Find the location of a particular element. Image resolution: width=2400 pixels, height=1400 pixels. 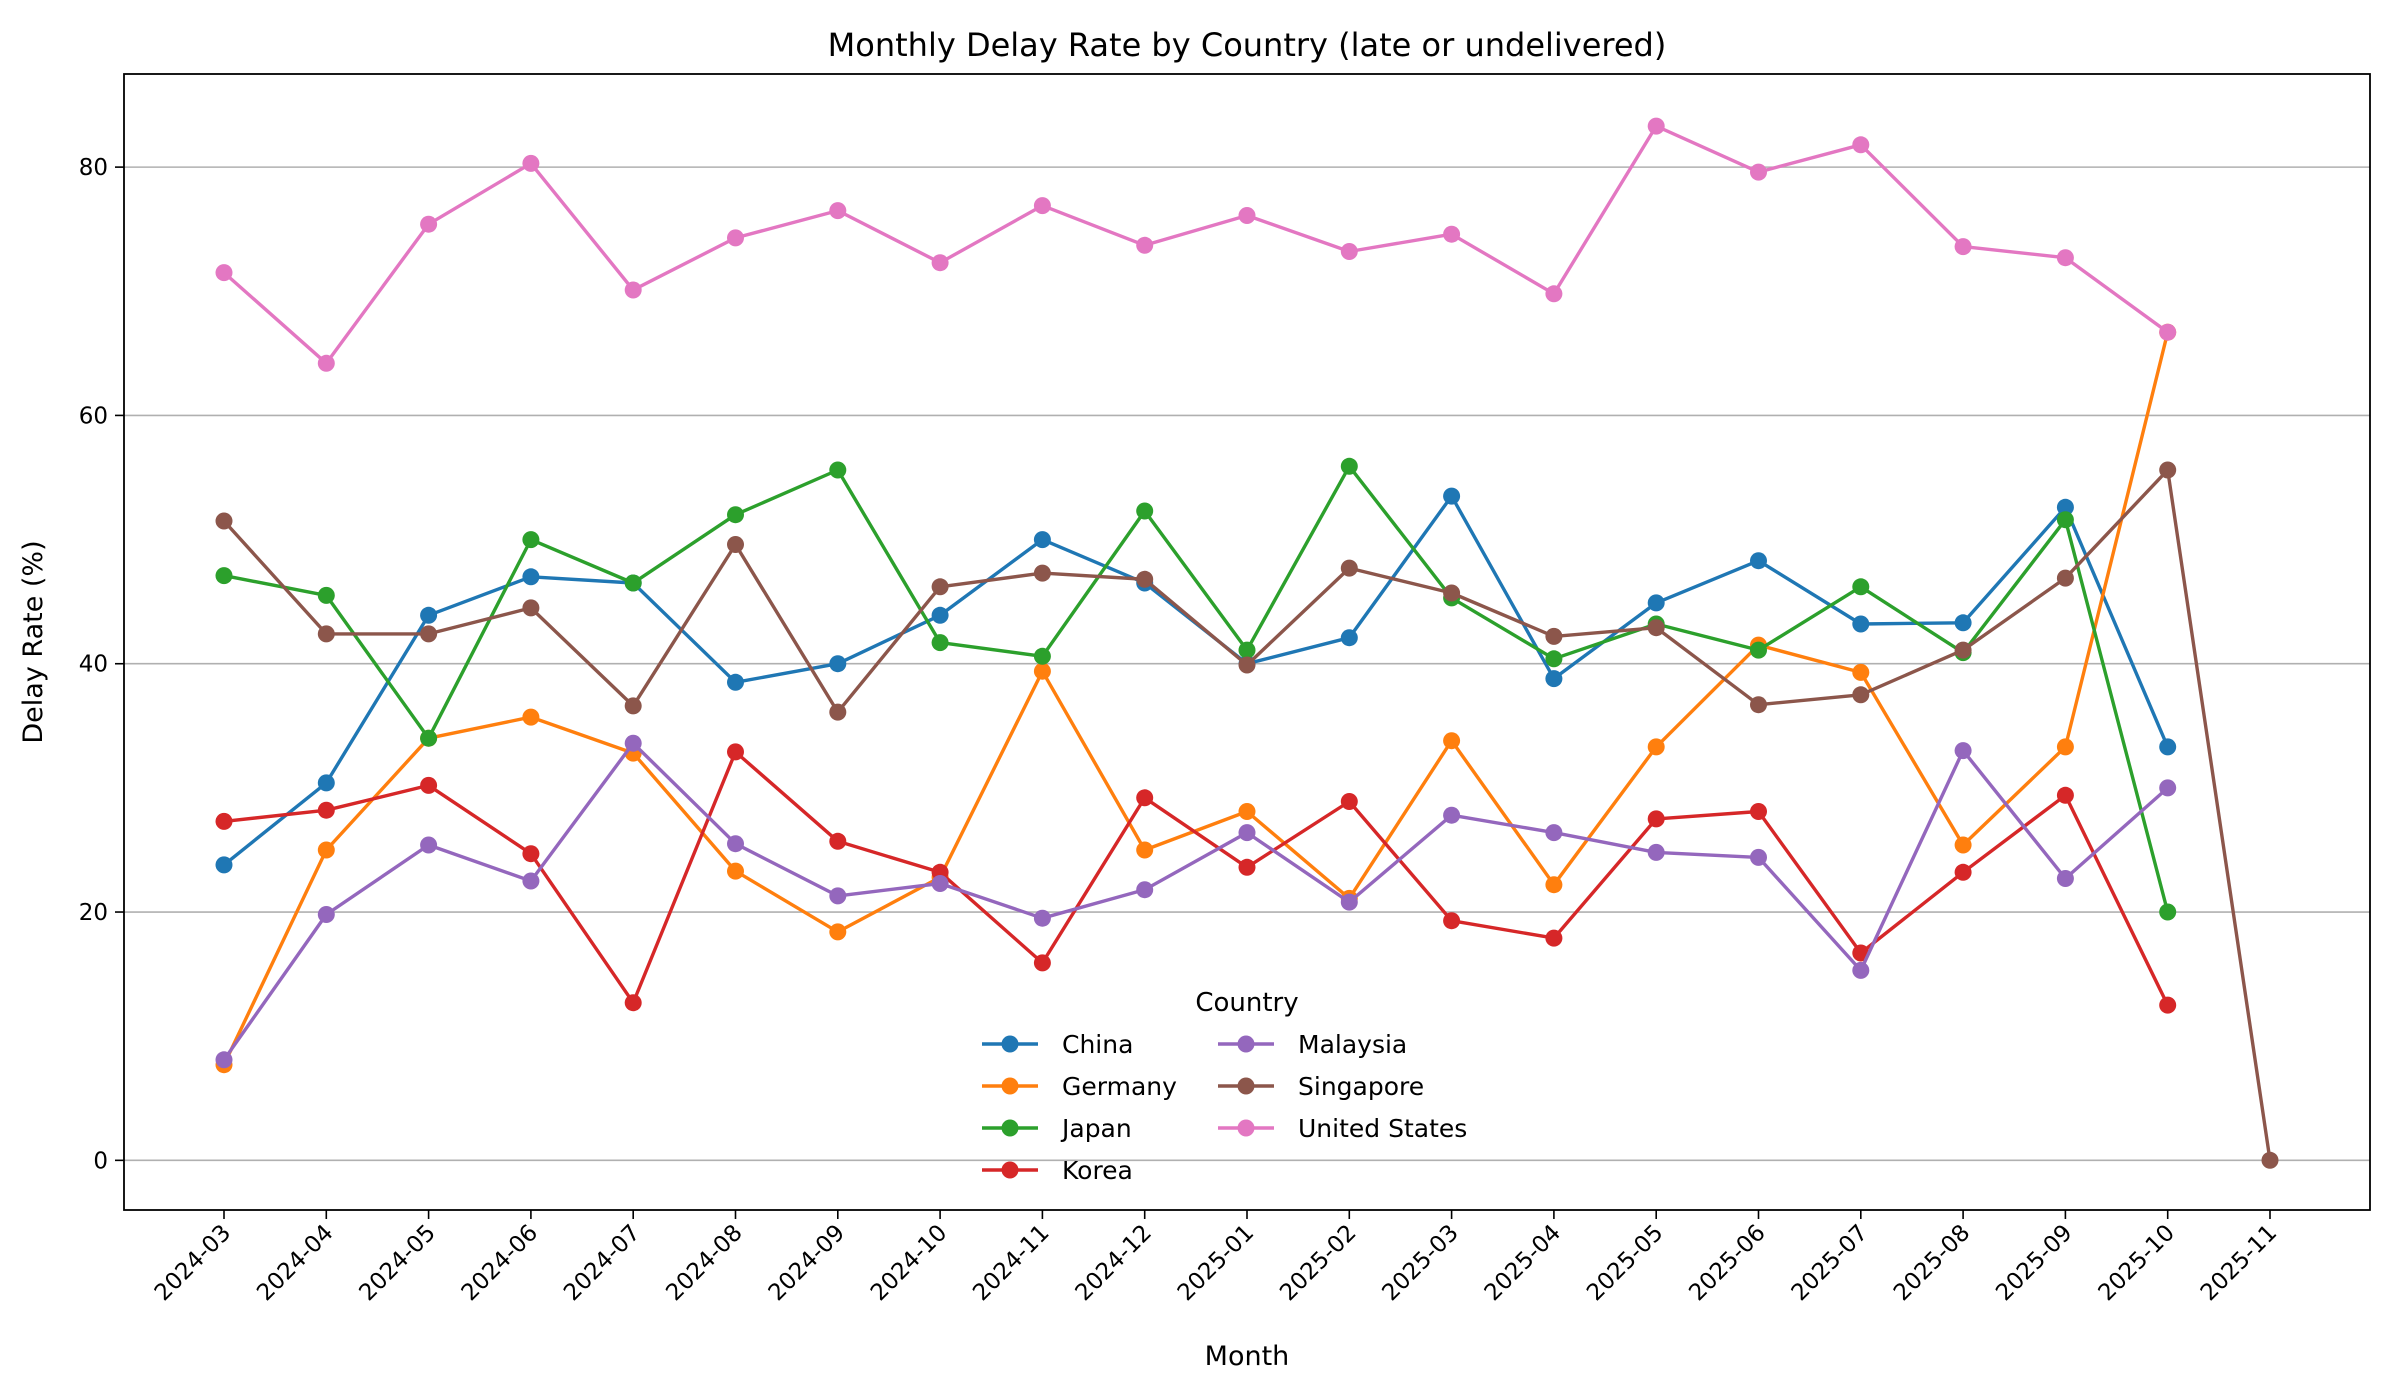

legend-item: Germany is located at coordinates (1079, 1086).